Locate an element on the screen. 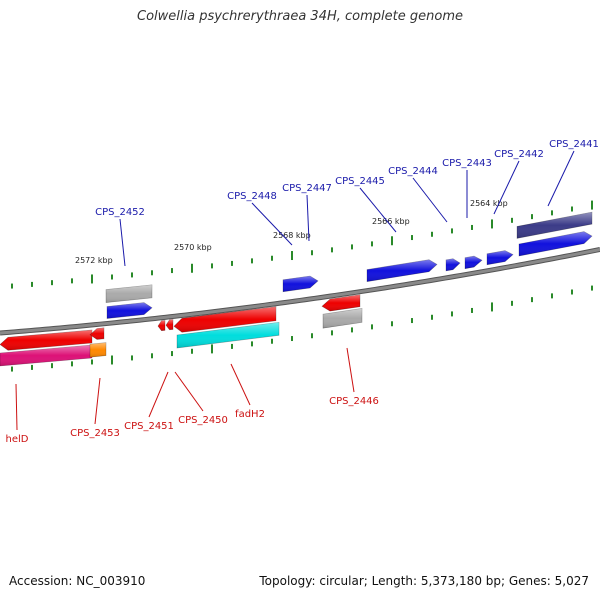 The height and width of the screenshot is (600, 600). gene-cps-2451-a-highlight is located at coordinates (161, 325).